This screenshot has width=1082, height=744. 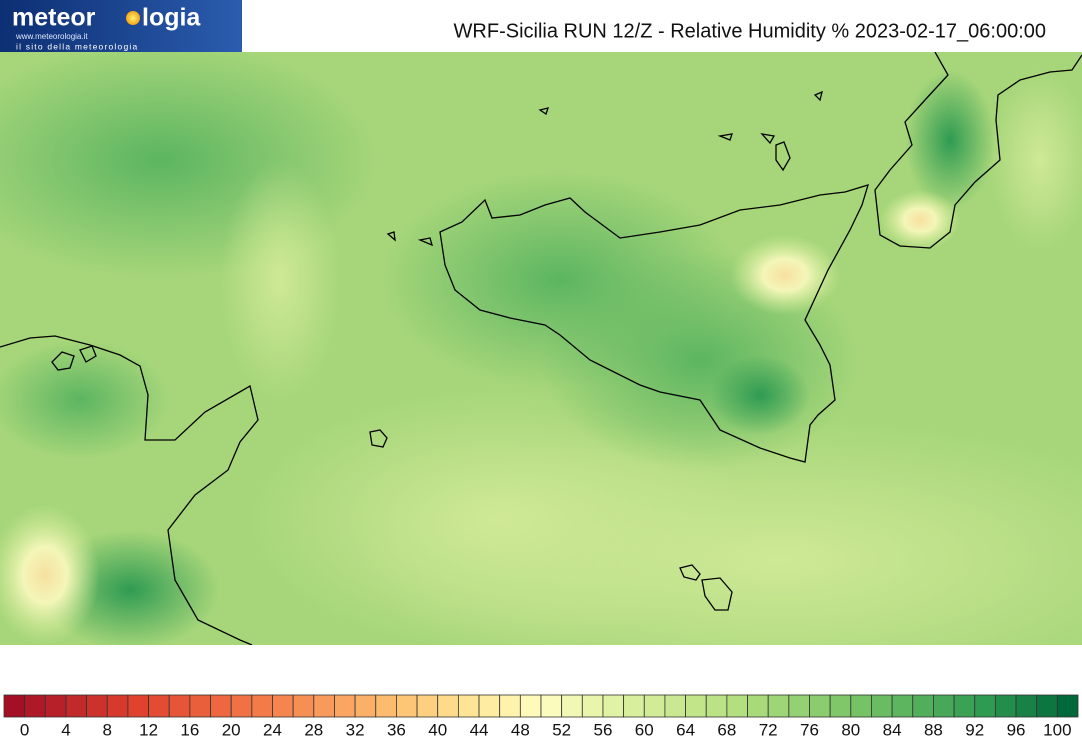 I want to click on colorbar-label: 12, so click(x=148, y=729).